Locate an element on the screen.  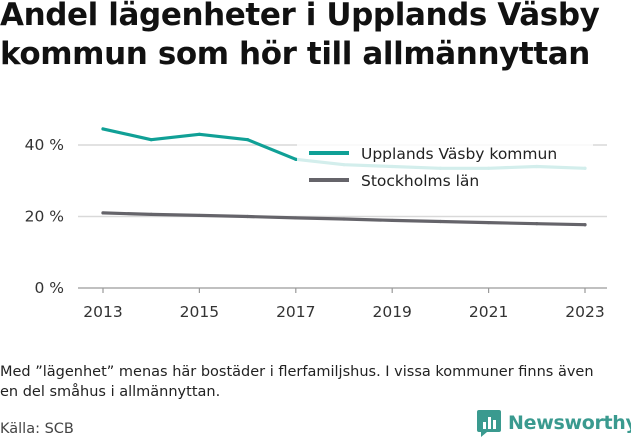
x-tick-label: 2017 is located at coordinates (295, 312).